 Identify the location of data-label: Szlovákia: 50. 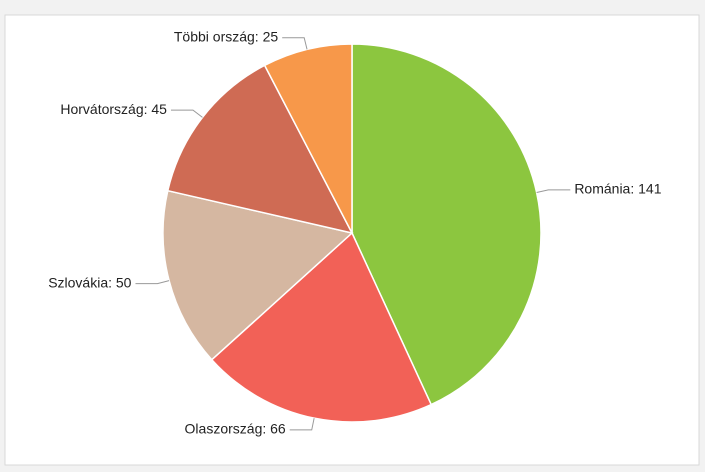
(89, 282).